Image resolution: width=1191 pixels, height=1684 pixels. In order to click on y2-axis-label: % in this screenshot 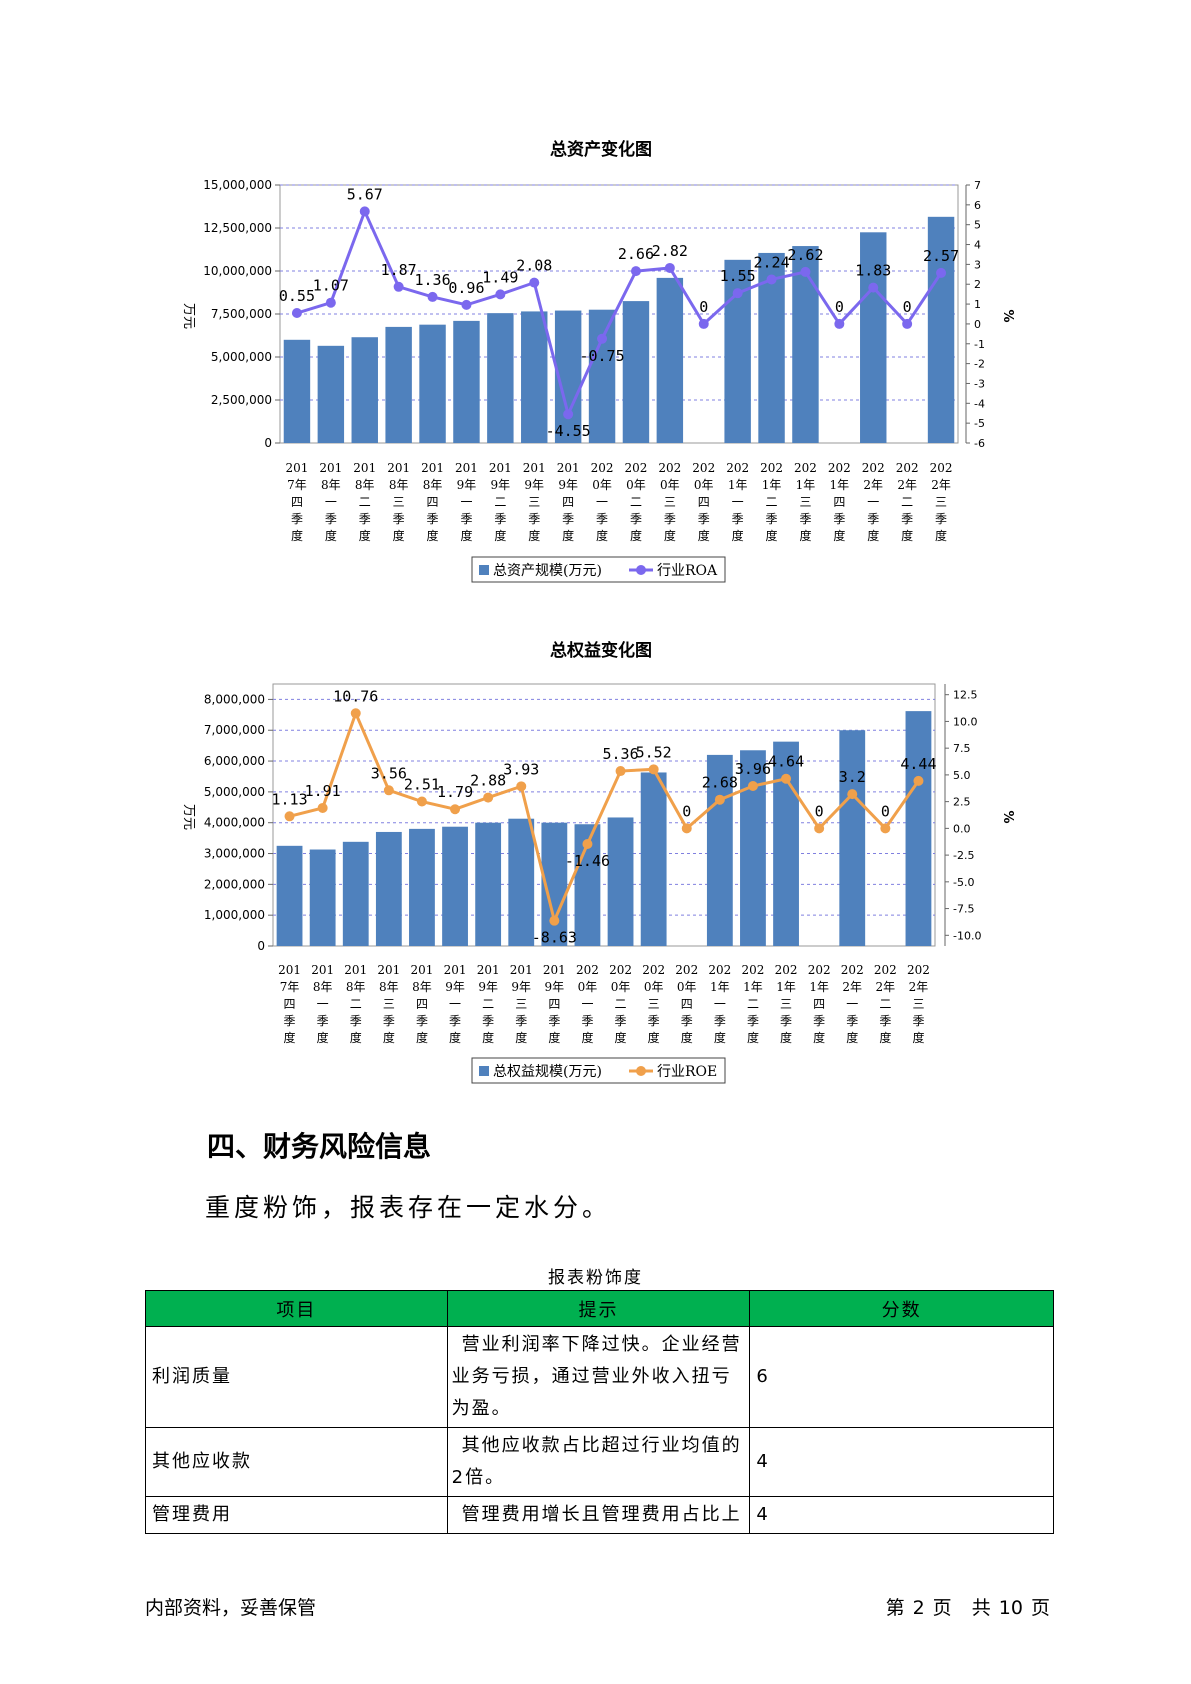, I will do `click(1007, 816)`.